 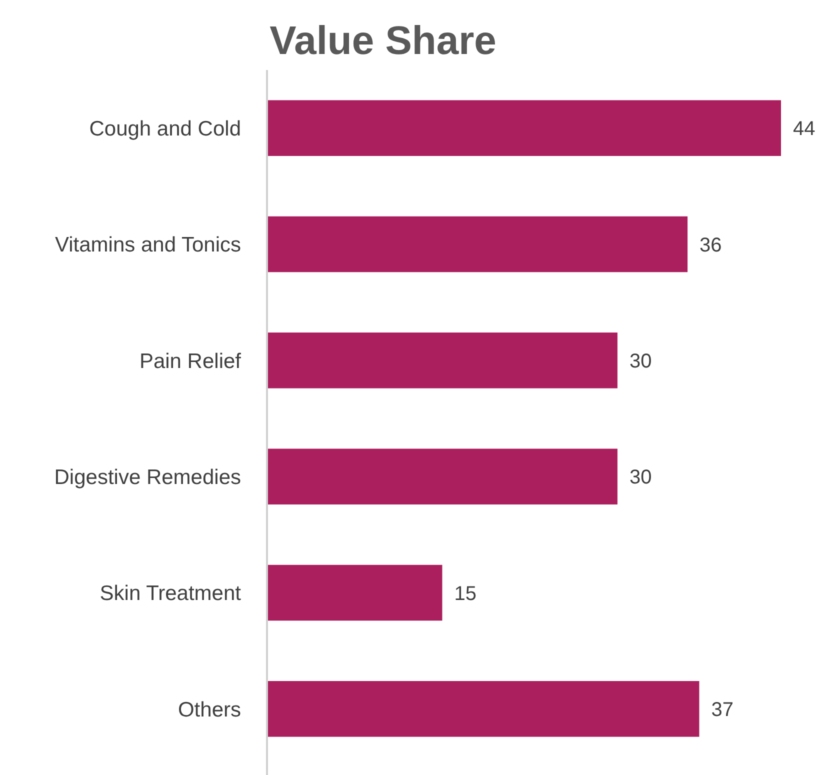 What do you see at coordinates (165, 128) in the screenshot?
I see `y-tick-label: Cough and Cold` at bounding box center [165, 128].